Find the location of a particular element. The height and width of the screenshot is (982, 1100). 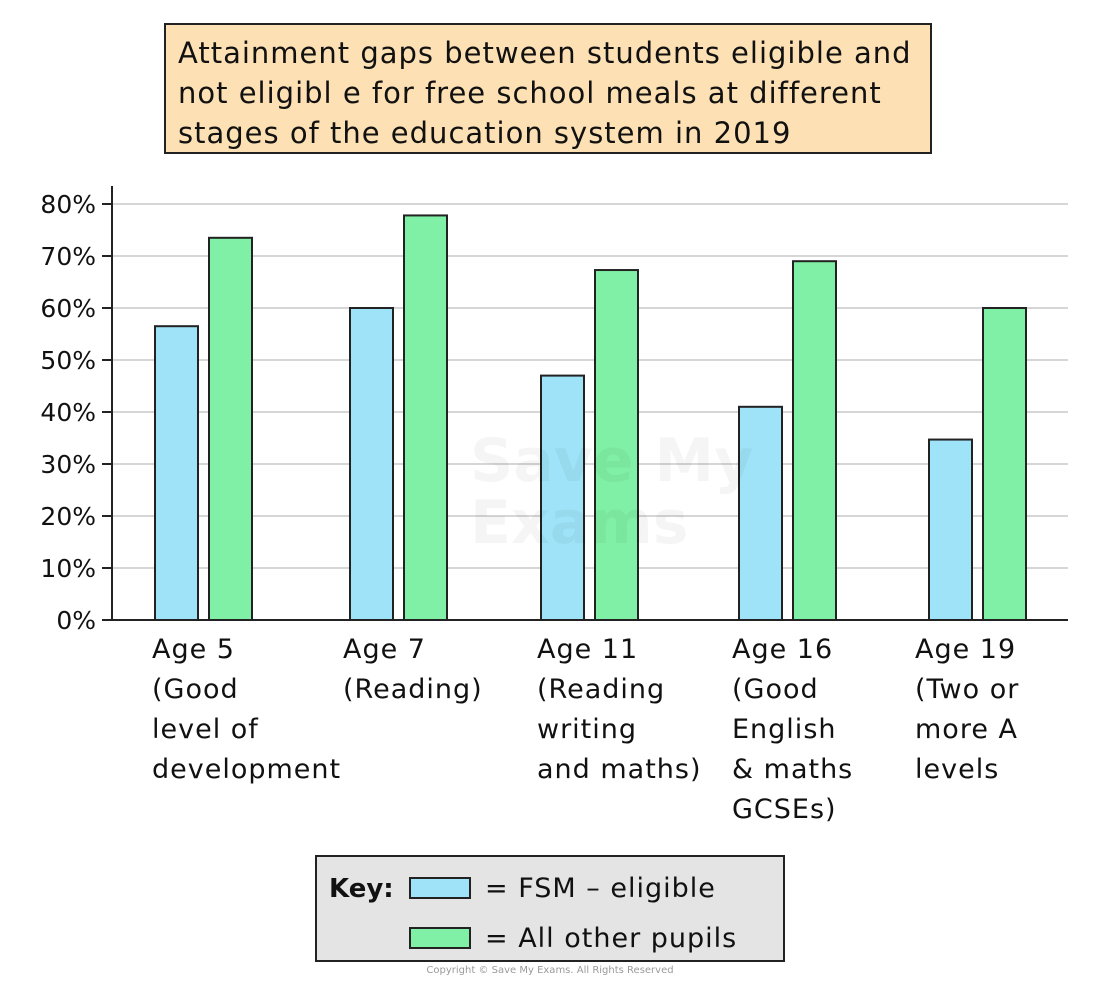

legend: Key: = FSM – eligible = All other pupils is located at coordinates (550, 908).